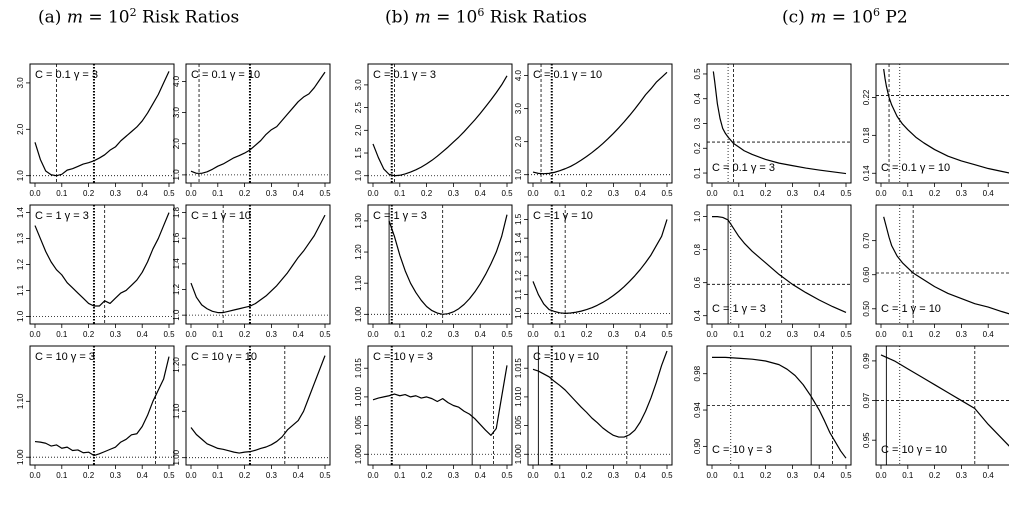 The width and height of the screenshot is (1009, 506). Describe the element at coordinates (866, 308) in the screenshot. I see `y-tick-label: 0.50` at that location.